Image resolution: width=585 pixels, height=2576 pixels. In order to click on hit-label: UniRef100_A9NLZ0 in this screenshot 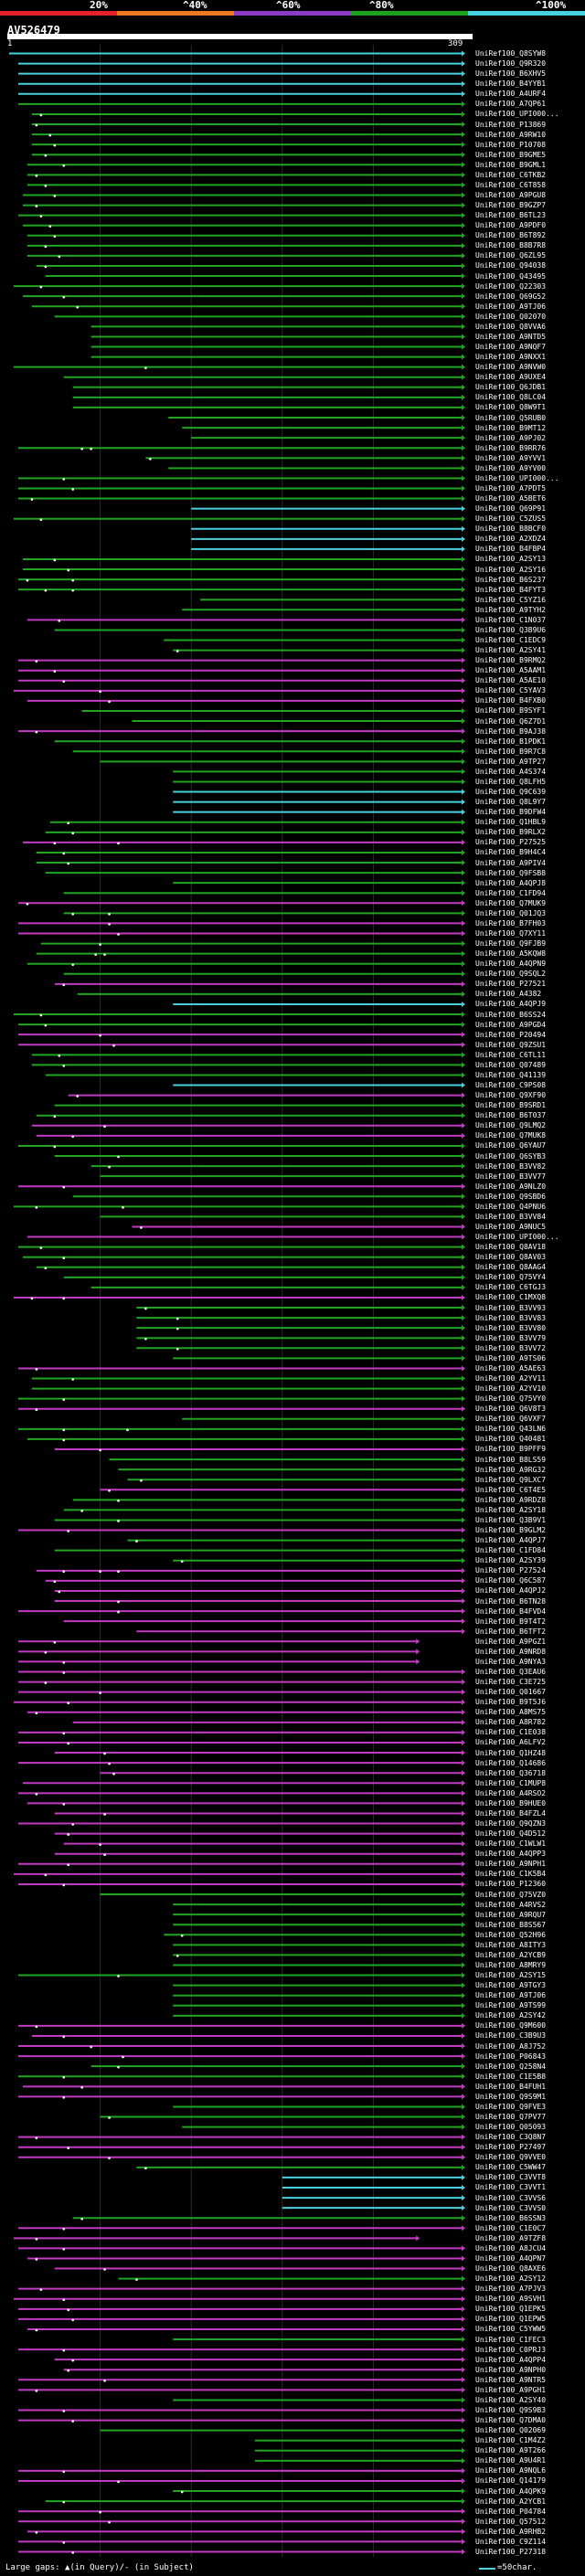, I will do `click(511, 1186)`.